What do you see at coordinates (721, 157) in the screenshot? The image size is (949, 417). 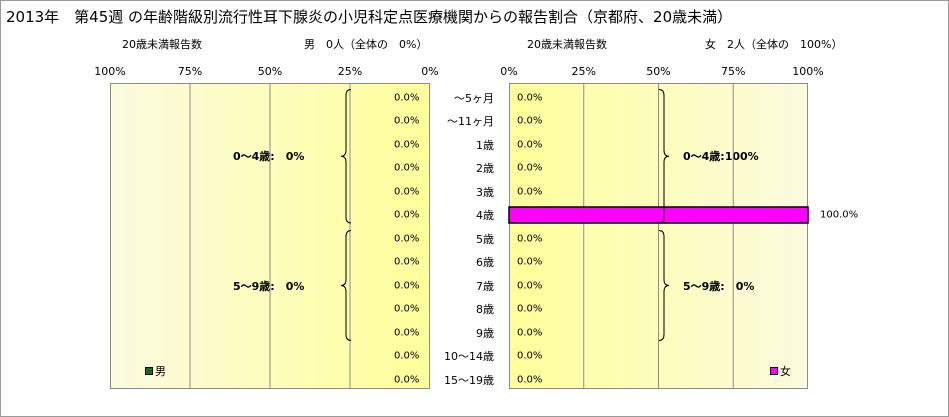 I see `female-group-label: 0～4歳:100%` at bounding box center [721, 157].